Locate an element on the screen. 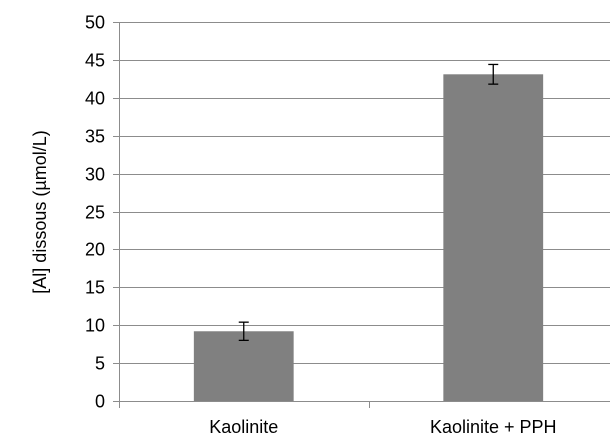 The height and width of the screenshot is (439, 610). y-tick-label: 50 is located at coordinates (95, 23).